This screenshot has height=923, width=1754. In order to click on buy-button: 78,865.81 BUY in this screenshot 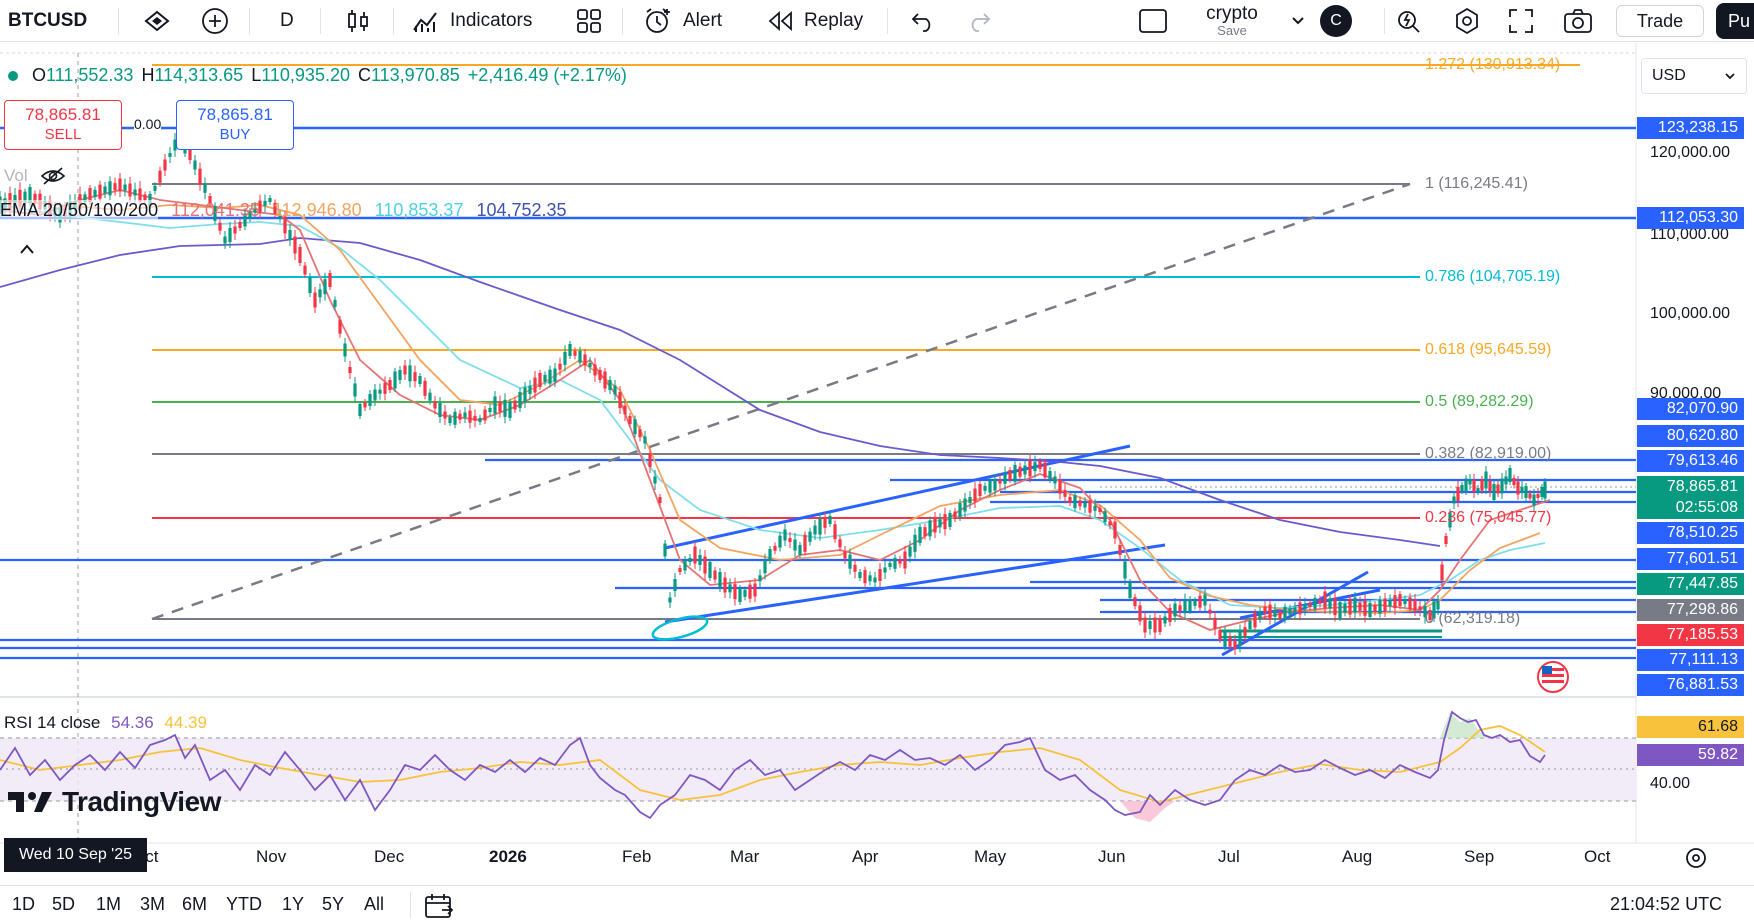, I will do `click(235, 125)`.